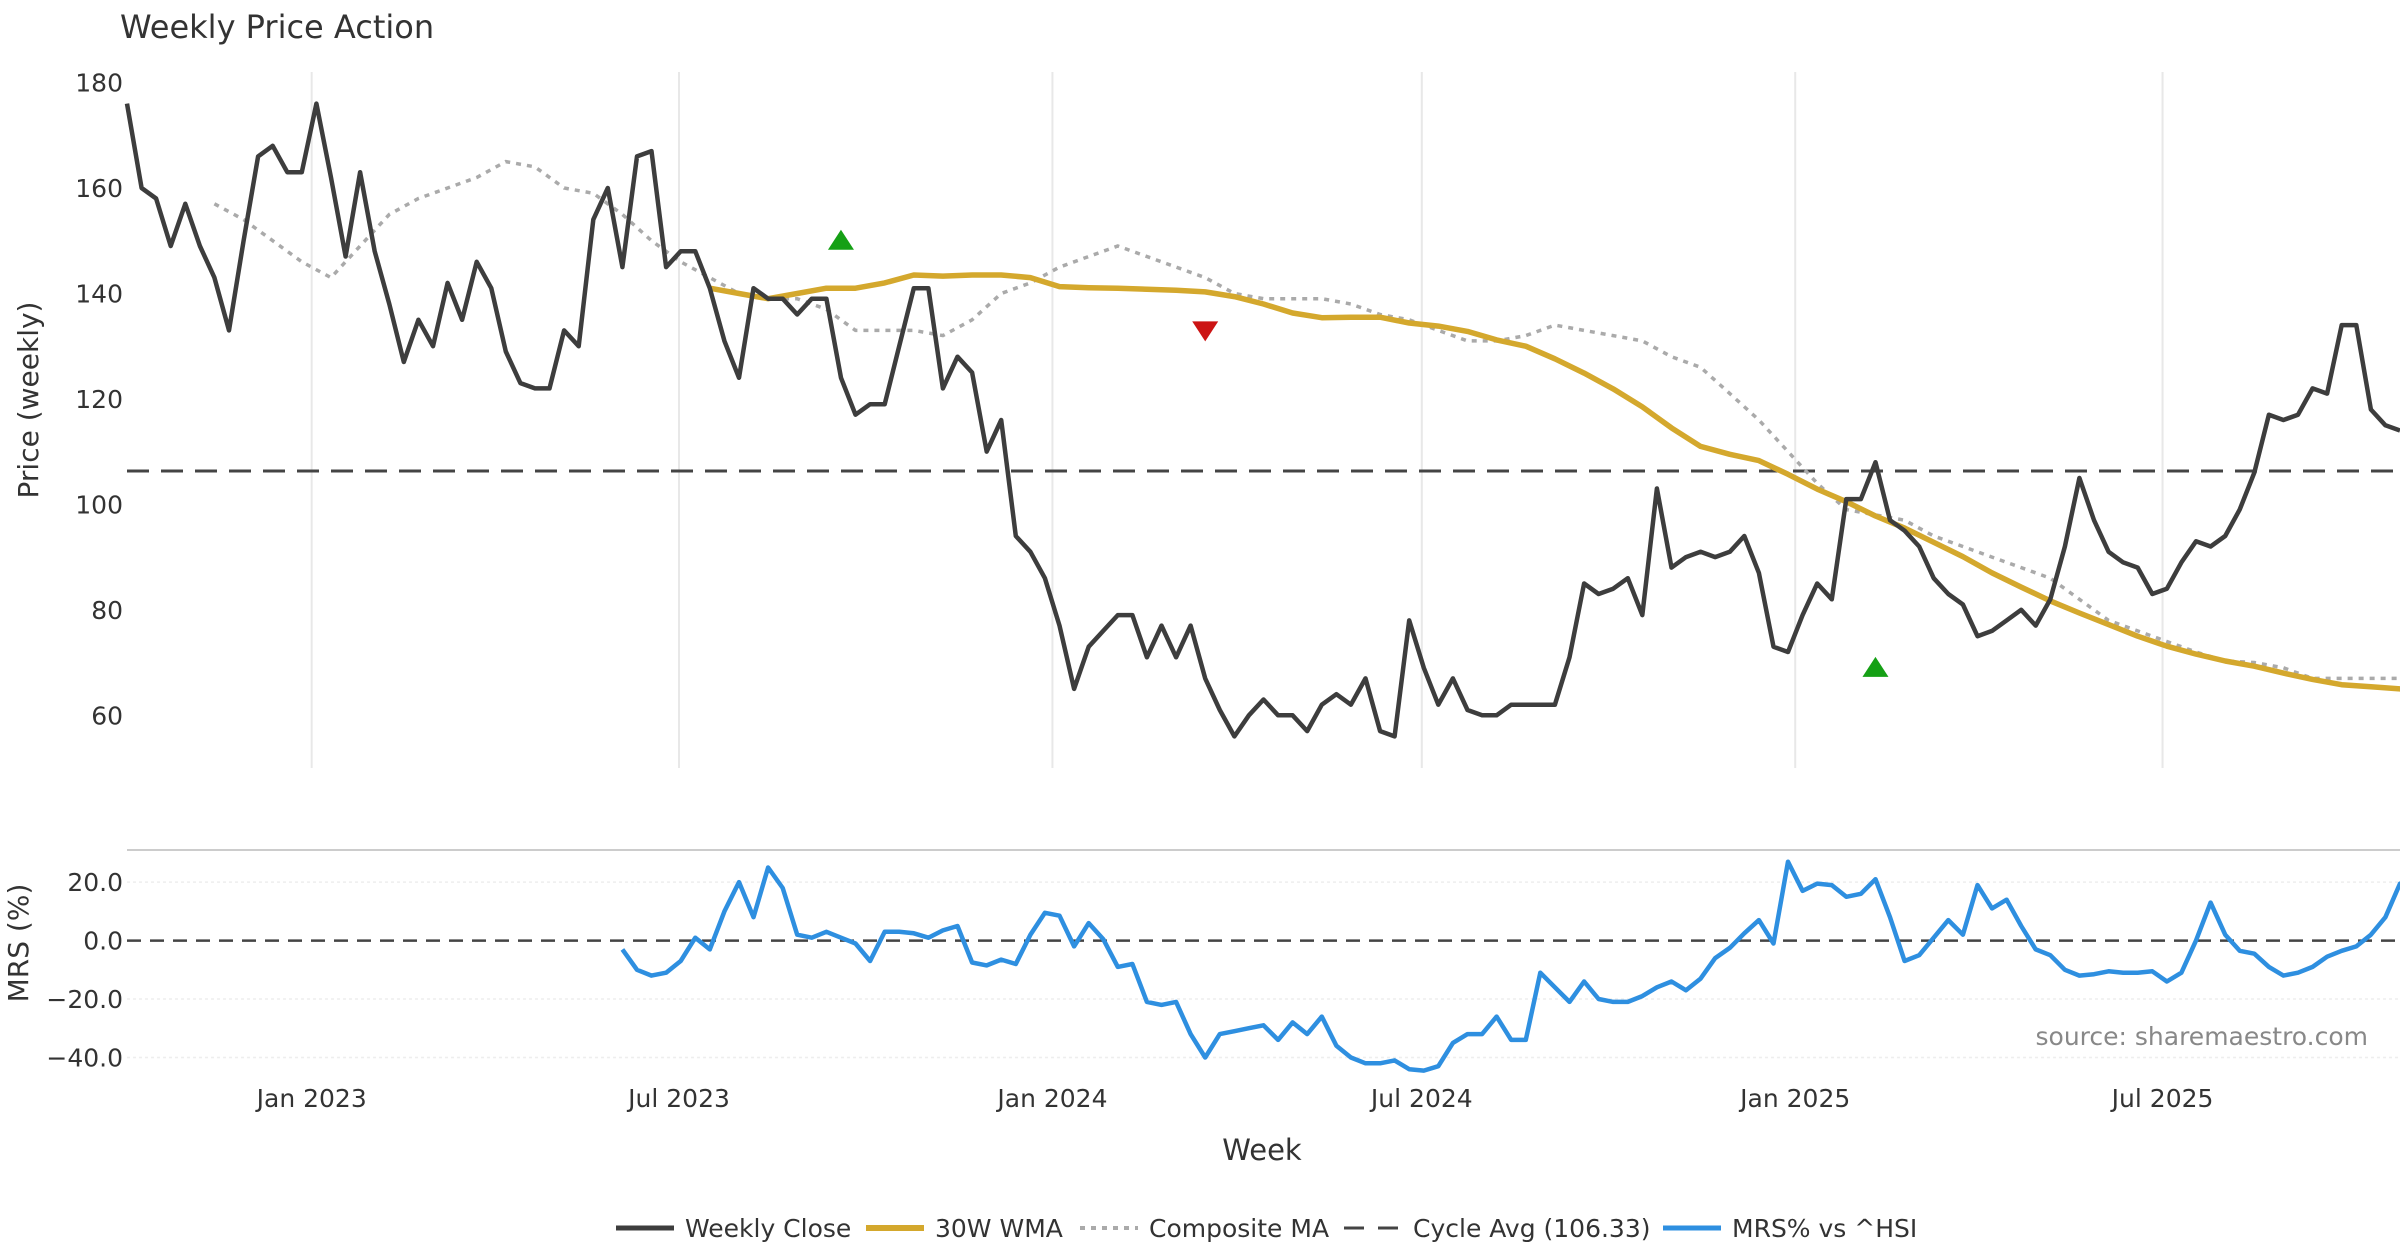 This screenshot has width=2400, height=1260. I want to click on chart-title: Weekly Price Action, so click(277, 27).